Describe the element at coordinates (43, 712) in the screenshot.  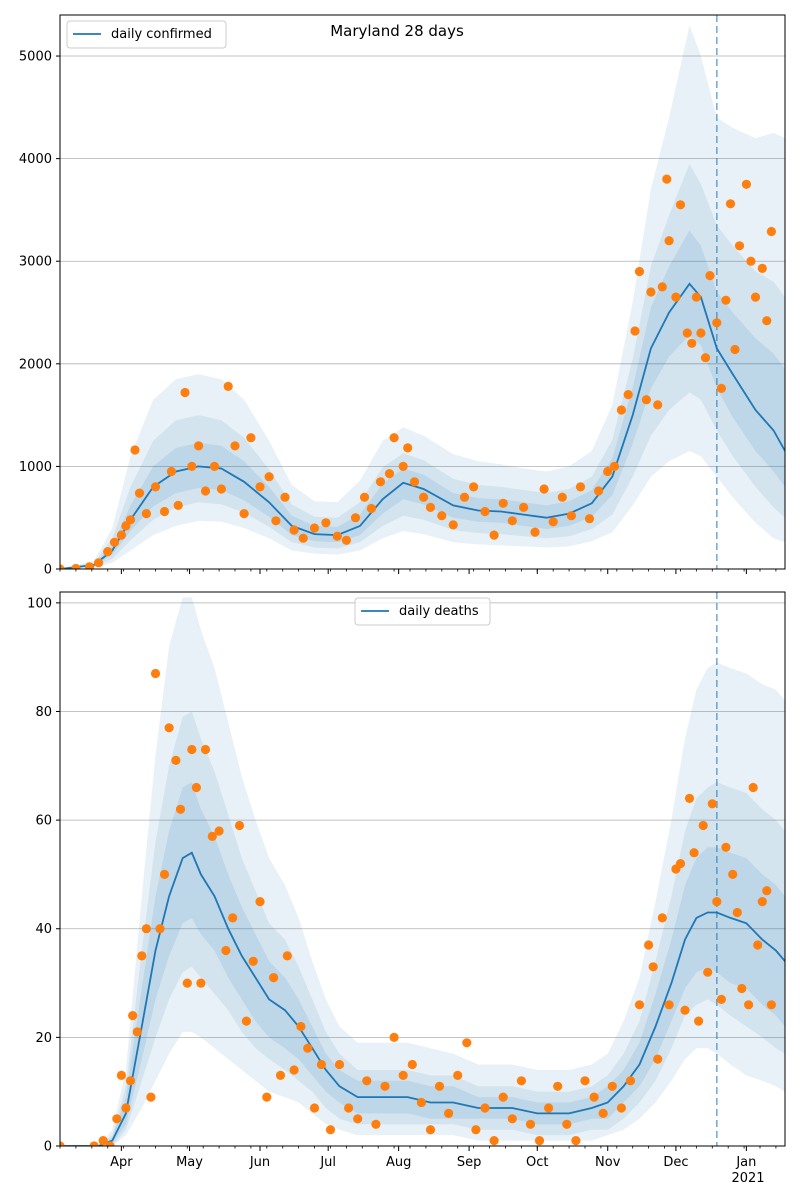
I see `deaths-y-tick-label: 80` at that location.